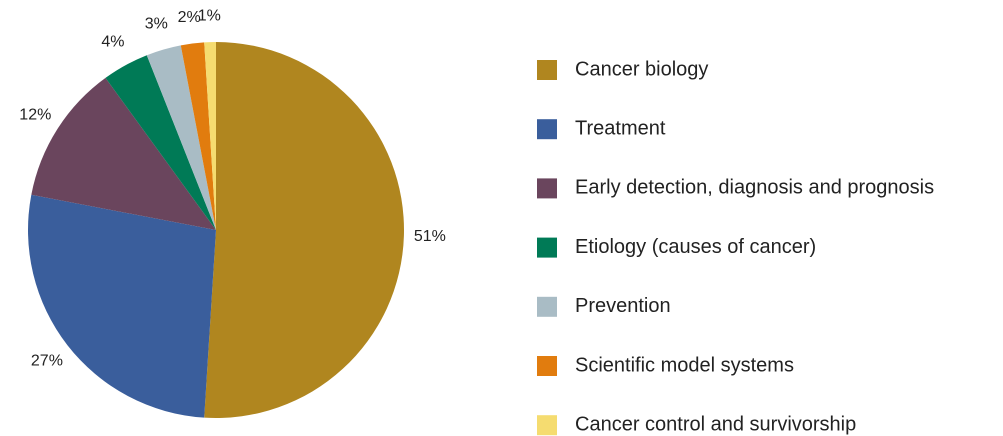 This screenshot has width=1003, height=436. I want to click on legend-label: Etiology (causes of cancer), so click(695, 247).